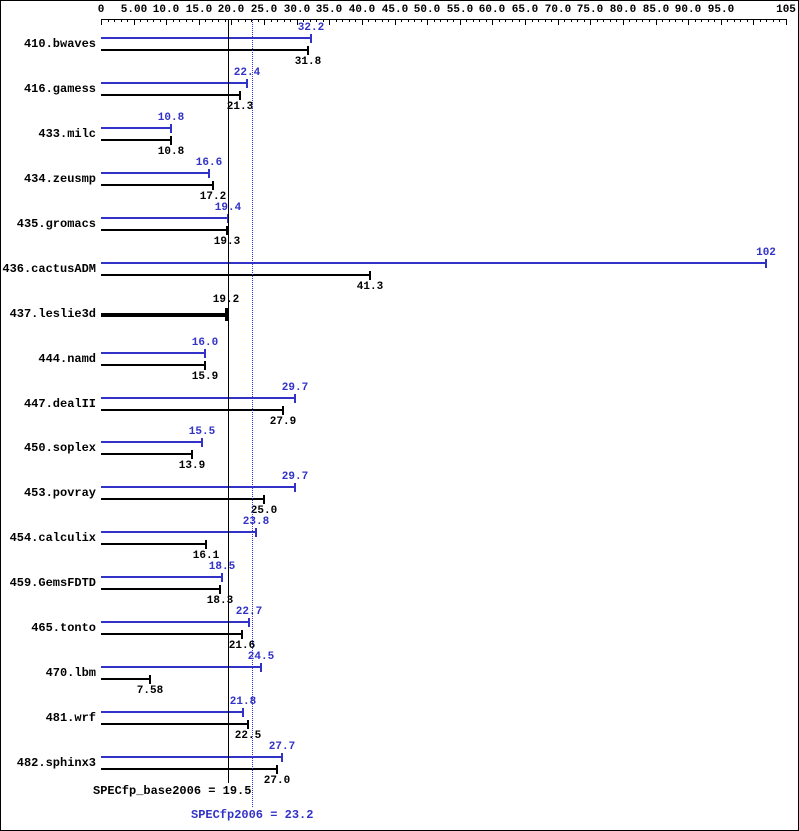 Image resolution: width=799 pixels, height=831 pixels. What do you see at coordinates (52, 538) in the screenshot?
I see `benchmark-label: 454.calculix` at bounding box center [52, 538].